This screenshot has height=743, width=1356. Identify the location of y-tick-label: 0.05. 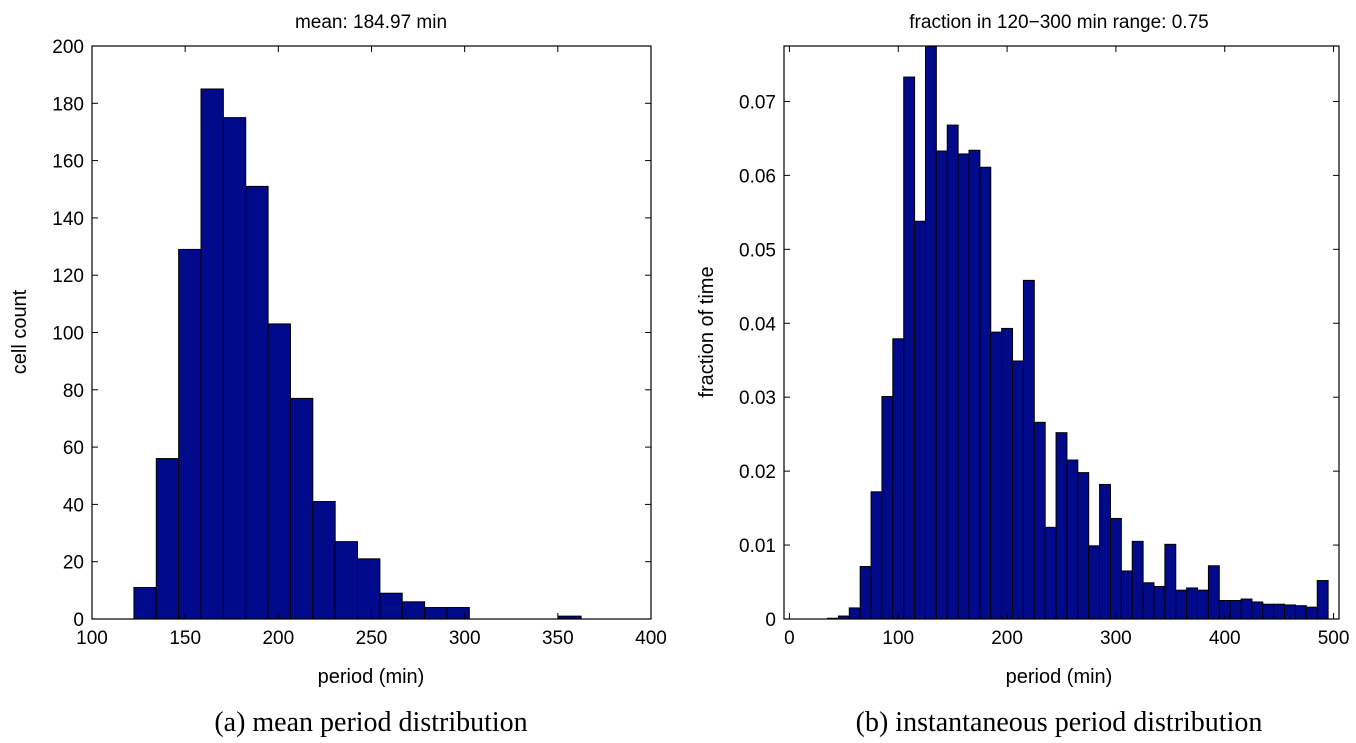
(757, 250).